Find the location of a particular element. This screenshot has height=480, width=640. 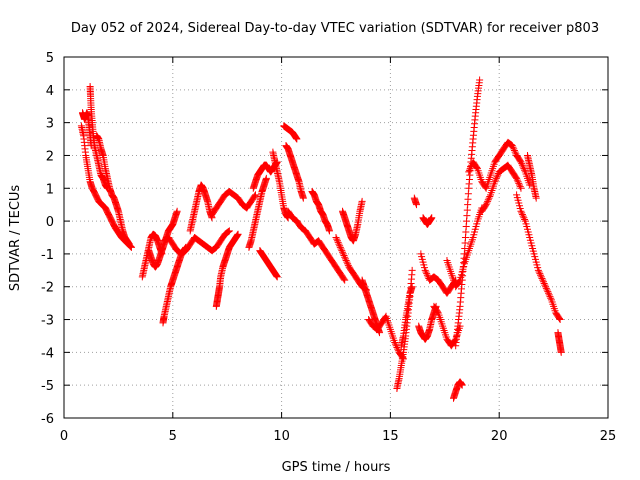

y-tick-label: 0 is located at coordinates (50, 222).